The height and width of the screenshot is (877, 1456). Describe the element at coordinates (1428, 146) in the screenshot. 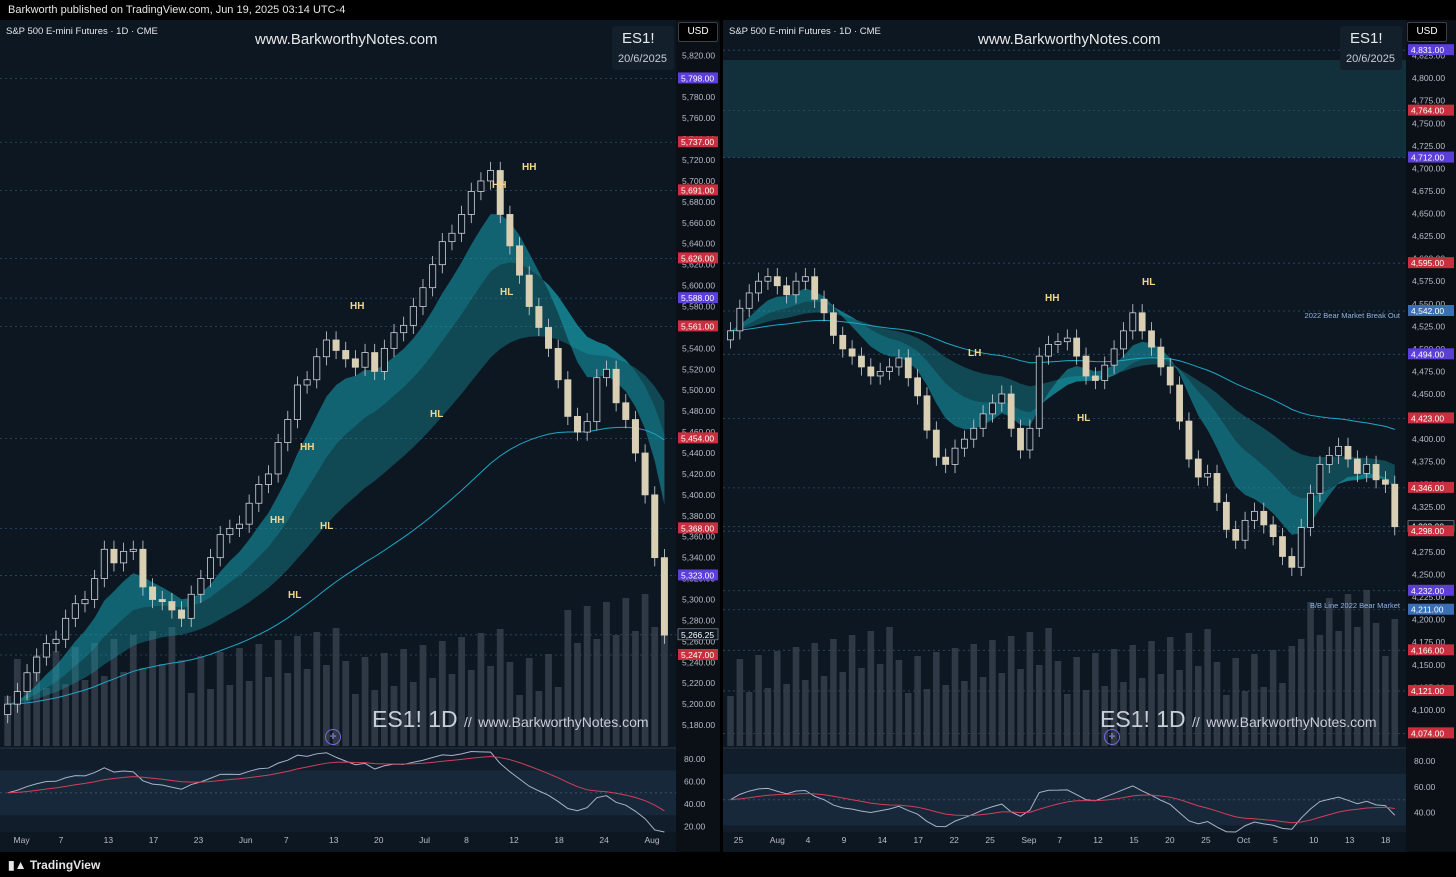

I see `price-tick-label: 4,725.00` at that location.